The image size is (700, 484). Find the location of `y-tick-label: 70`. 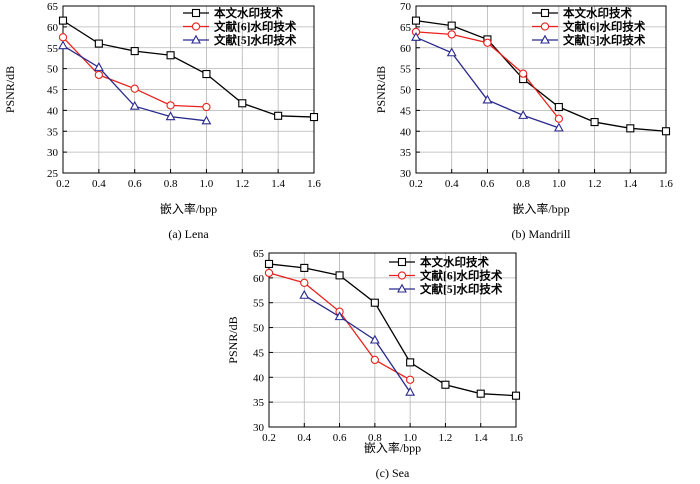

y-tick-label: 70 is located at coordinates (406, 7).